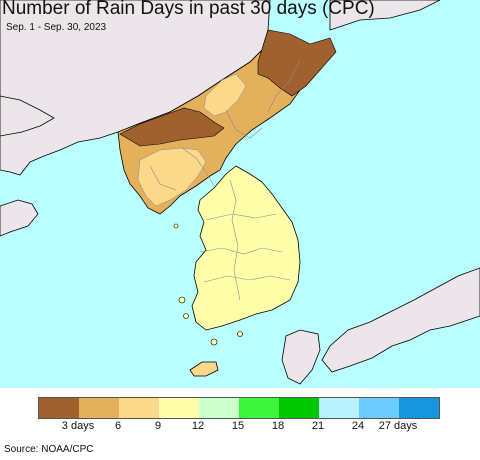 This screenshot has height=460, width=480. Describe the element at coordinates (246, 248) in the screenshot. I see `south-korea-region` at that location.